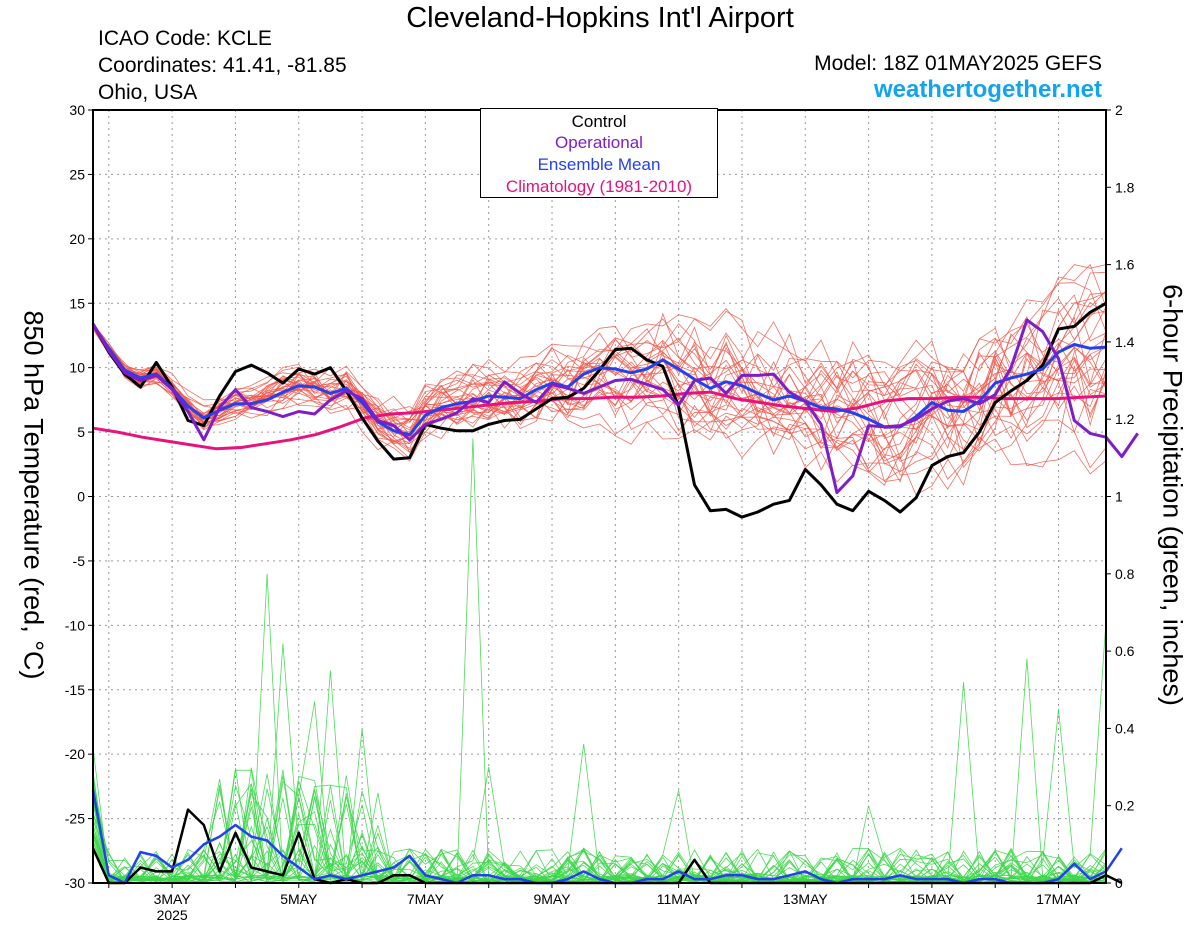  I want to click on y2-tick-label: 1.2, so click(1125, 419).